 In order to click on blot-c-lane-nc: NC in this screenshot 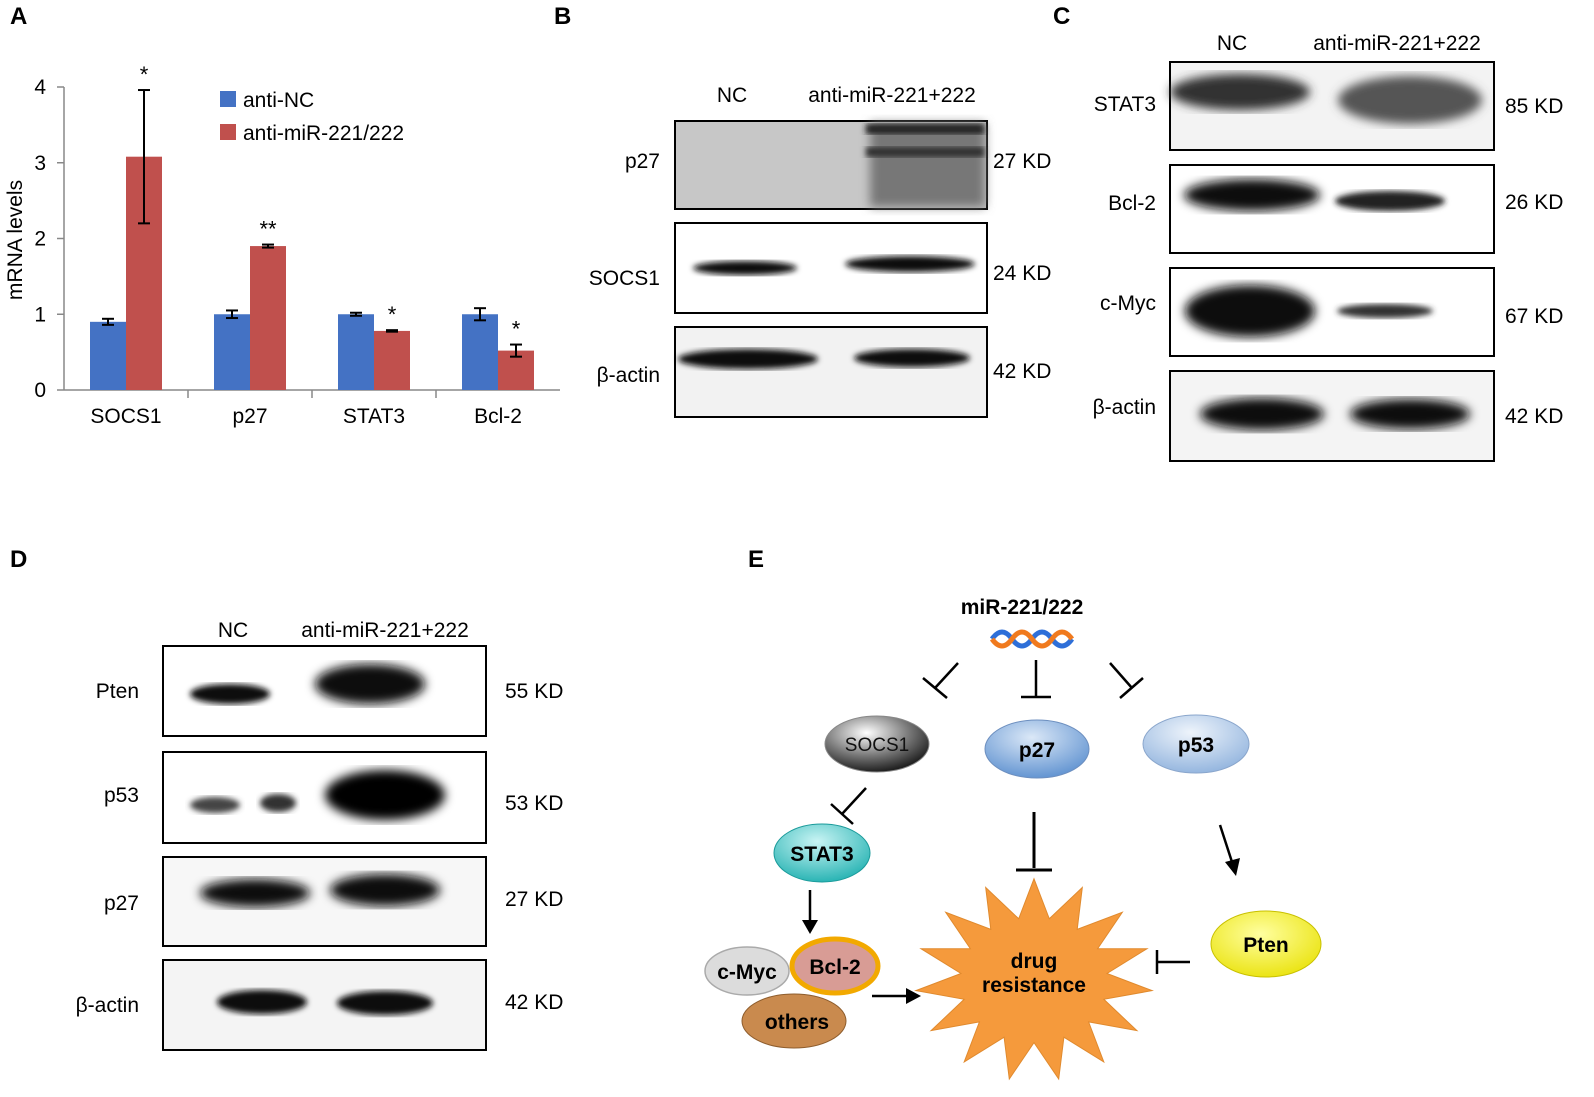, I will do `click(1232, 43)`.